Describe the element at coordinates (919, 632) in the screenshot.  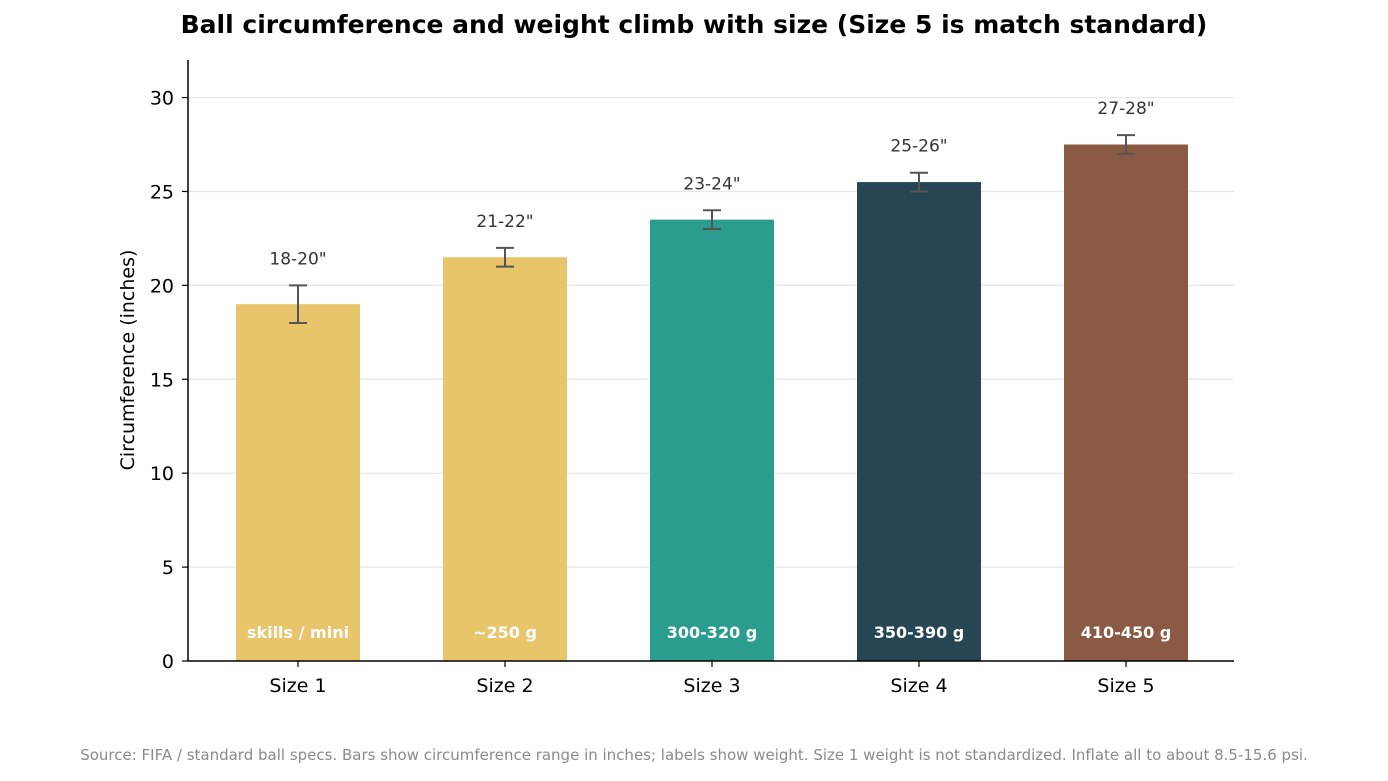
I see `weight-label: 350-390 g` at that location.